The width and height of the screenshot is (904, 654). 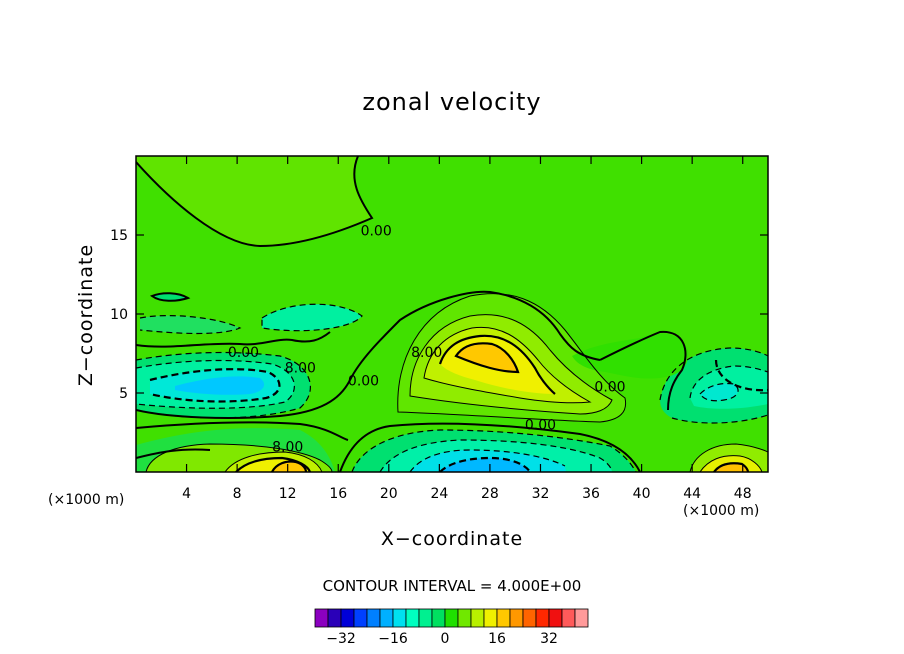 I want to click on x-tick-label: 44, so click(x=692, y=494).